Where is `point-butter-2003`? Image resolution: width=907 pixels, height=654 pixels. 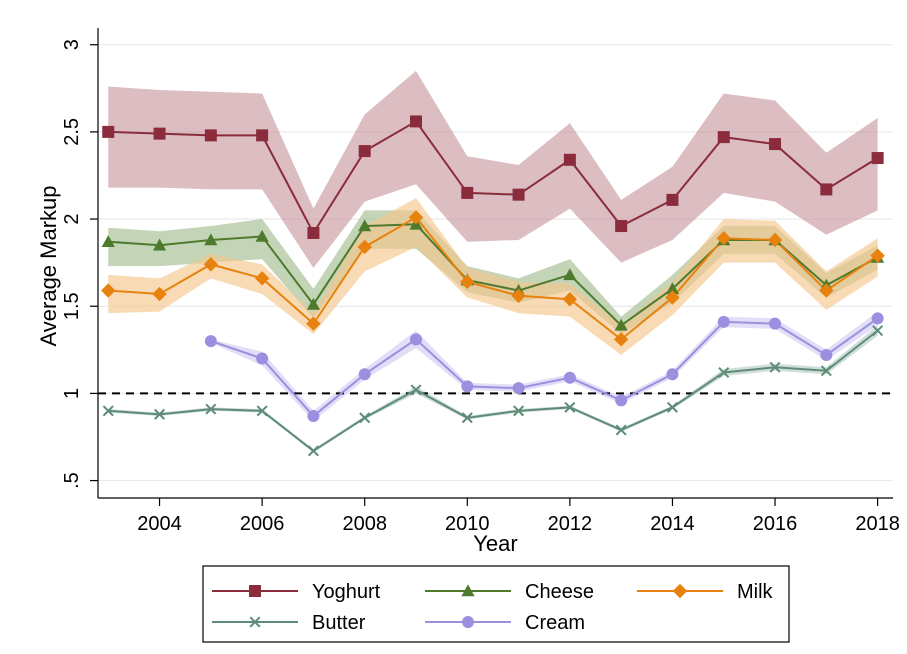 point-butter-2003 is located at coordinates (108, 411).